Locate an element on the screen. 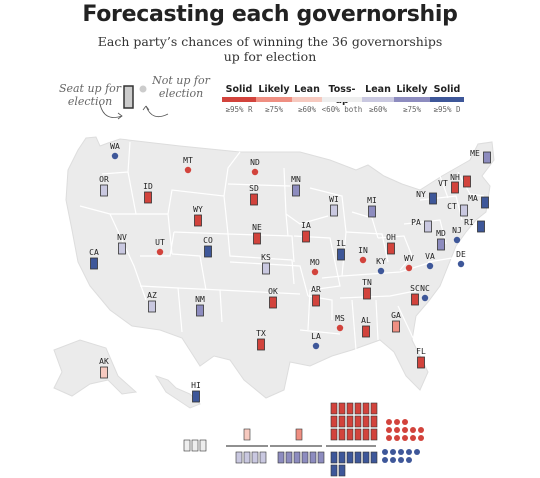  scale-sub-4: ≥60% is located at coordinates (378, 109).